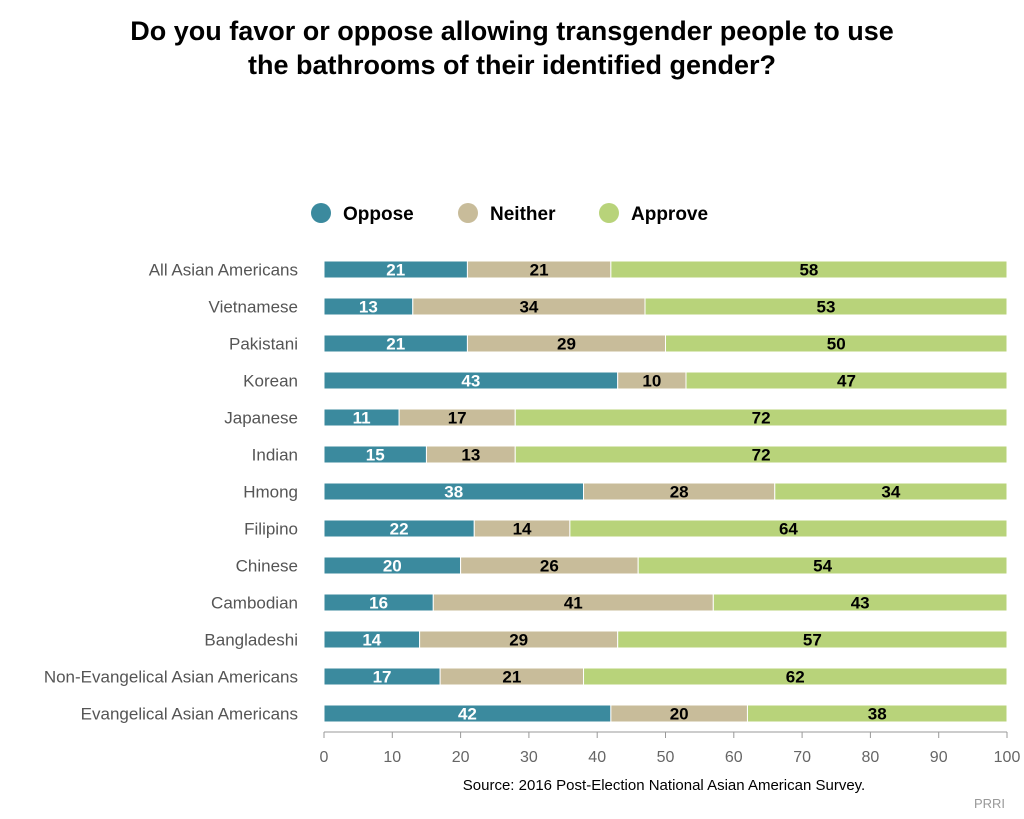  I want to click on data-label-approve: 34, so click(890, 492).